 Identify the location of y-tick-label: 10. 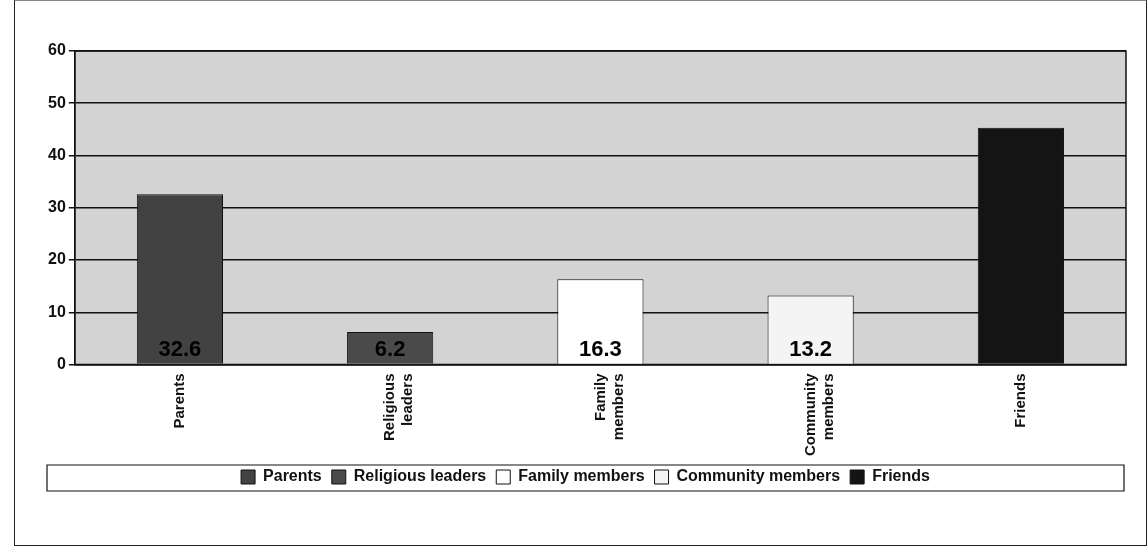
(57, 311).